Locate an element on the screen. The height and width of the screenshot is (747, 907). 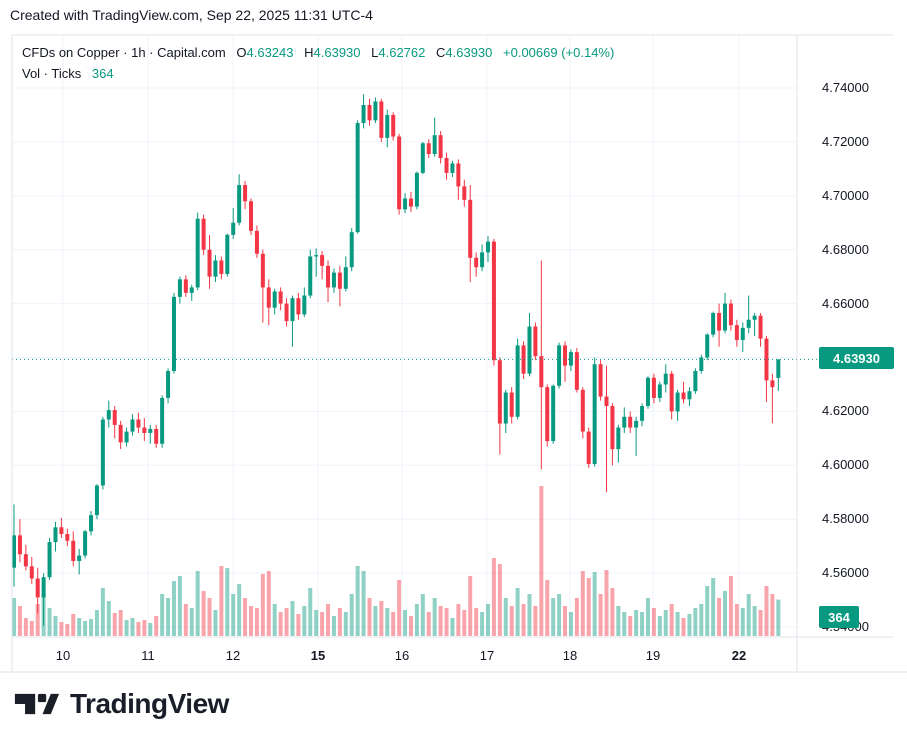
price-axis-label: 4.74000 is located at coordinates (845, 87).